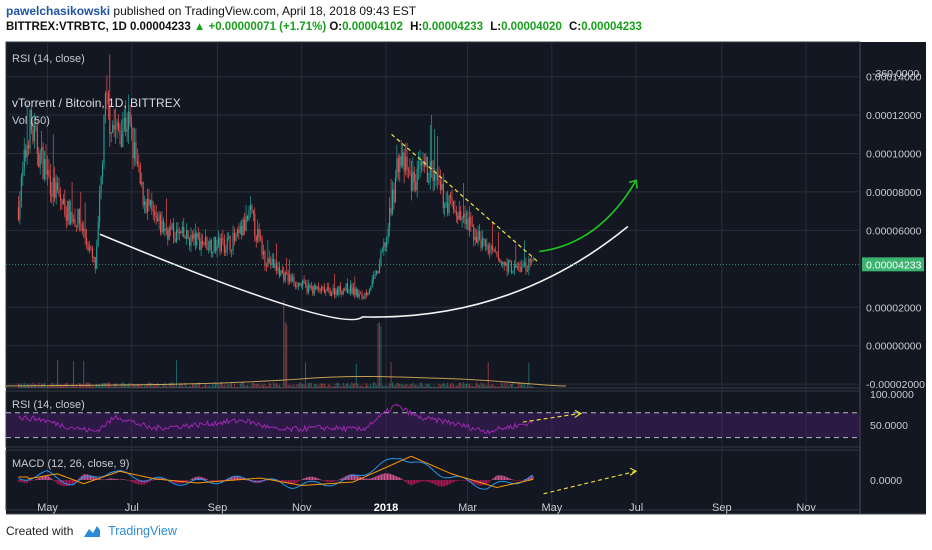 This screenshot has height=550, width=932. I want to click on downtrend-line, so click(465, 198).